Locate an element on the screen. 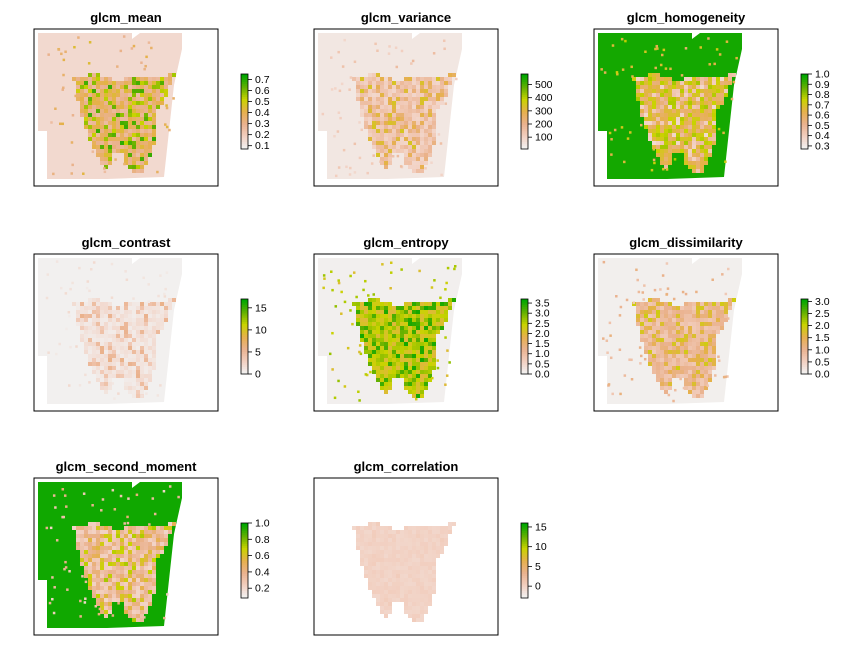 The height and width of the screenshot is (670, 842). legend-border is located at coordinates (244, 560).